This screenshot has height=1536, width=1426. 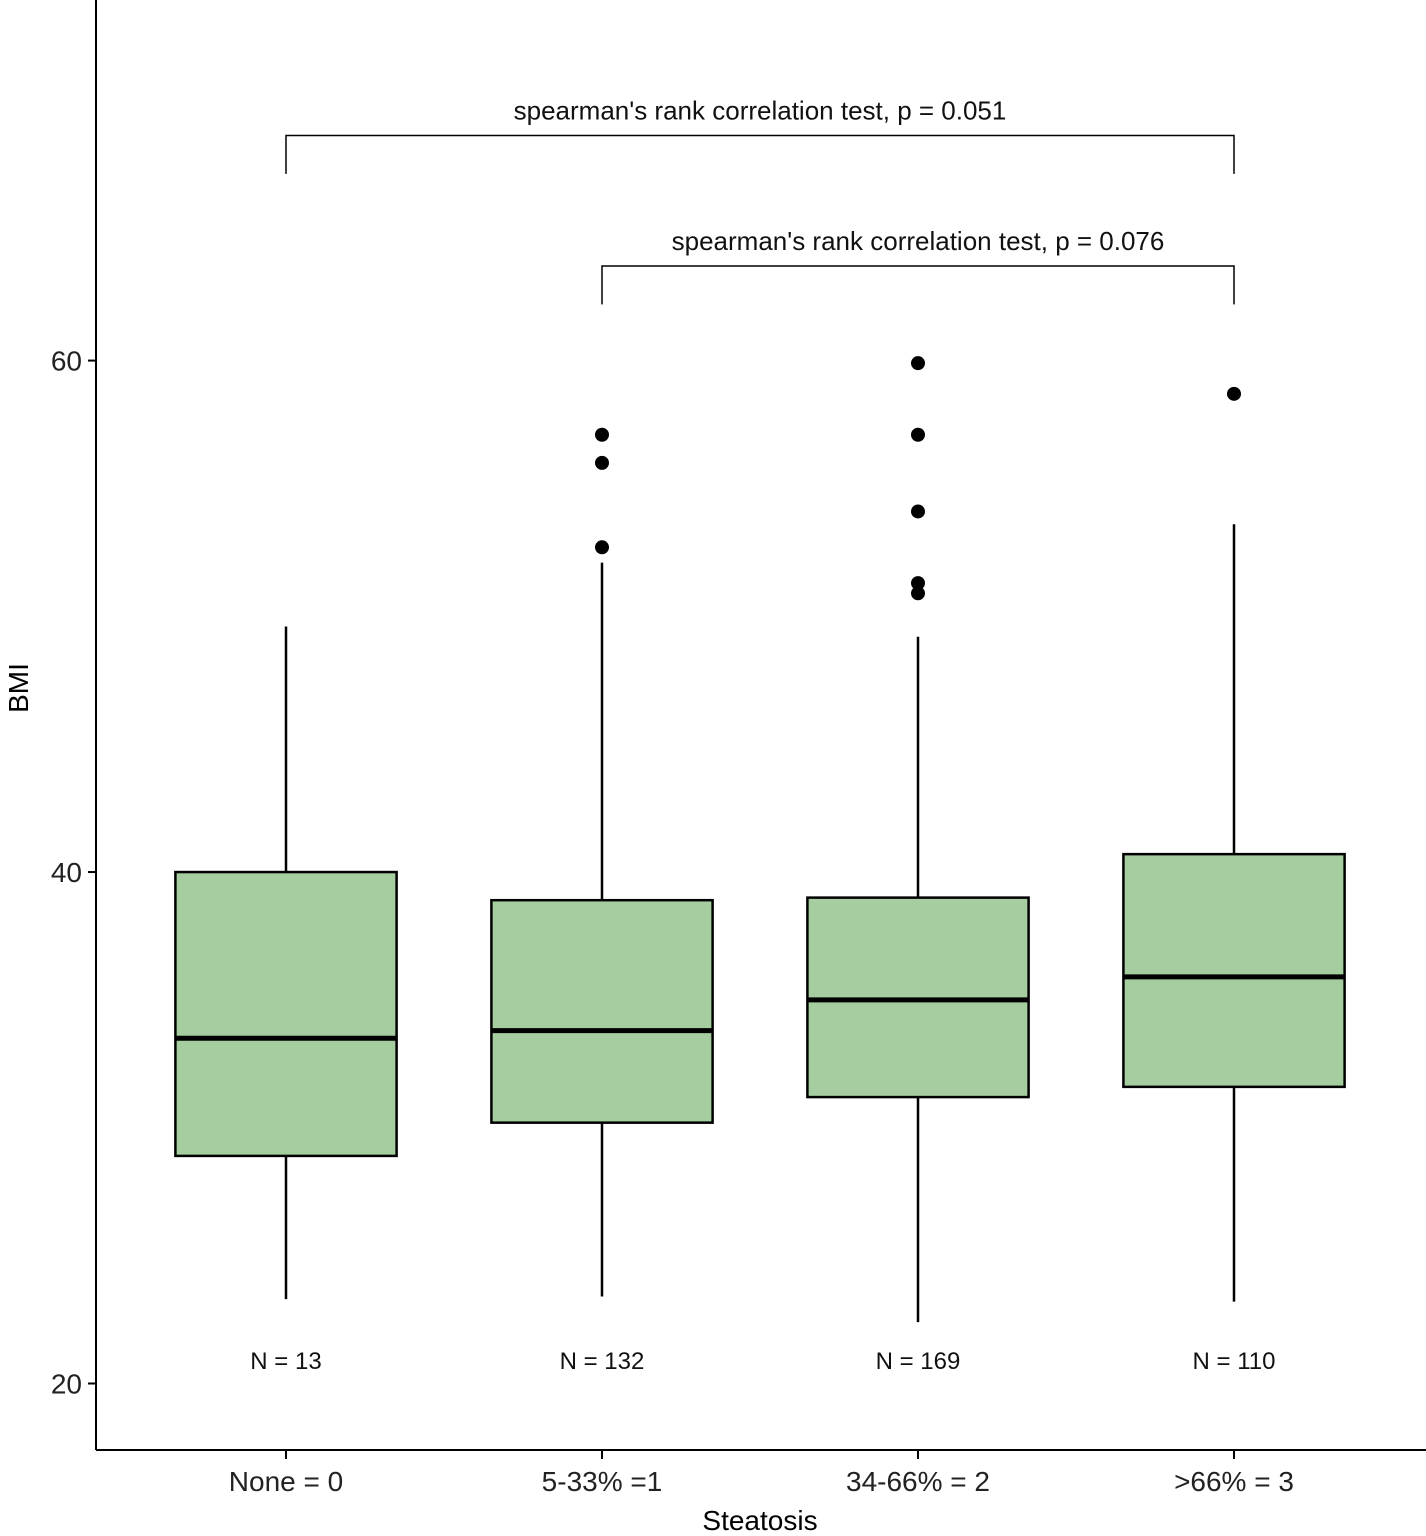 I want to click on y-ticks: 20 40 60, so click(x=73, y=873).